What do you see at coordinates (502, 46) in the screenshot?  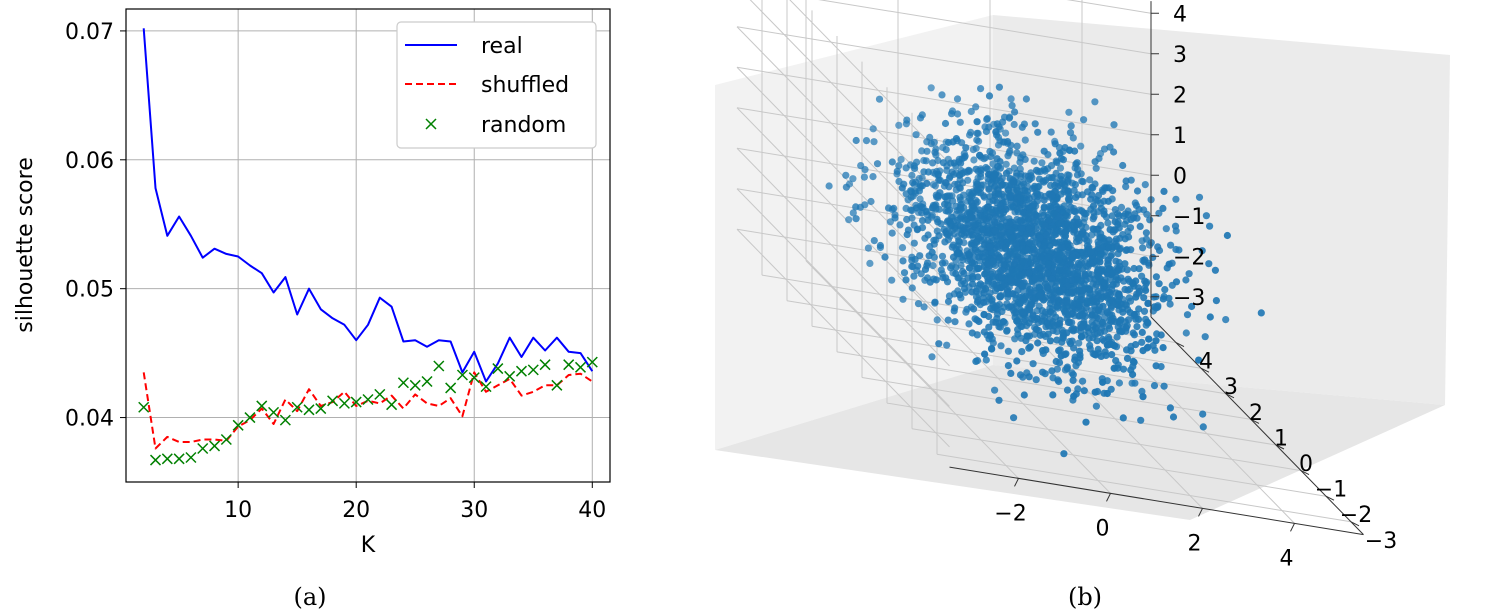 I see `legend-label-real: real` at bounding box center [502, 46].